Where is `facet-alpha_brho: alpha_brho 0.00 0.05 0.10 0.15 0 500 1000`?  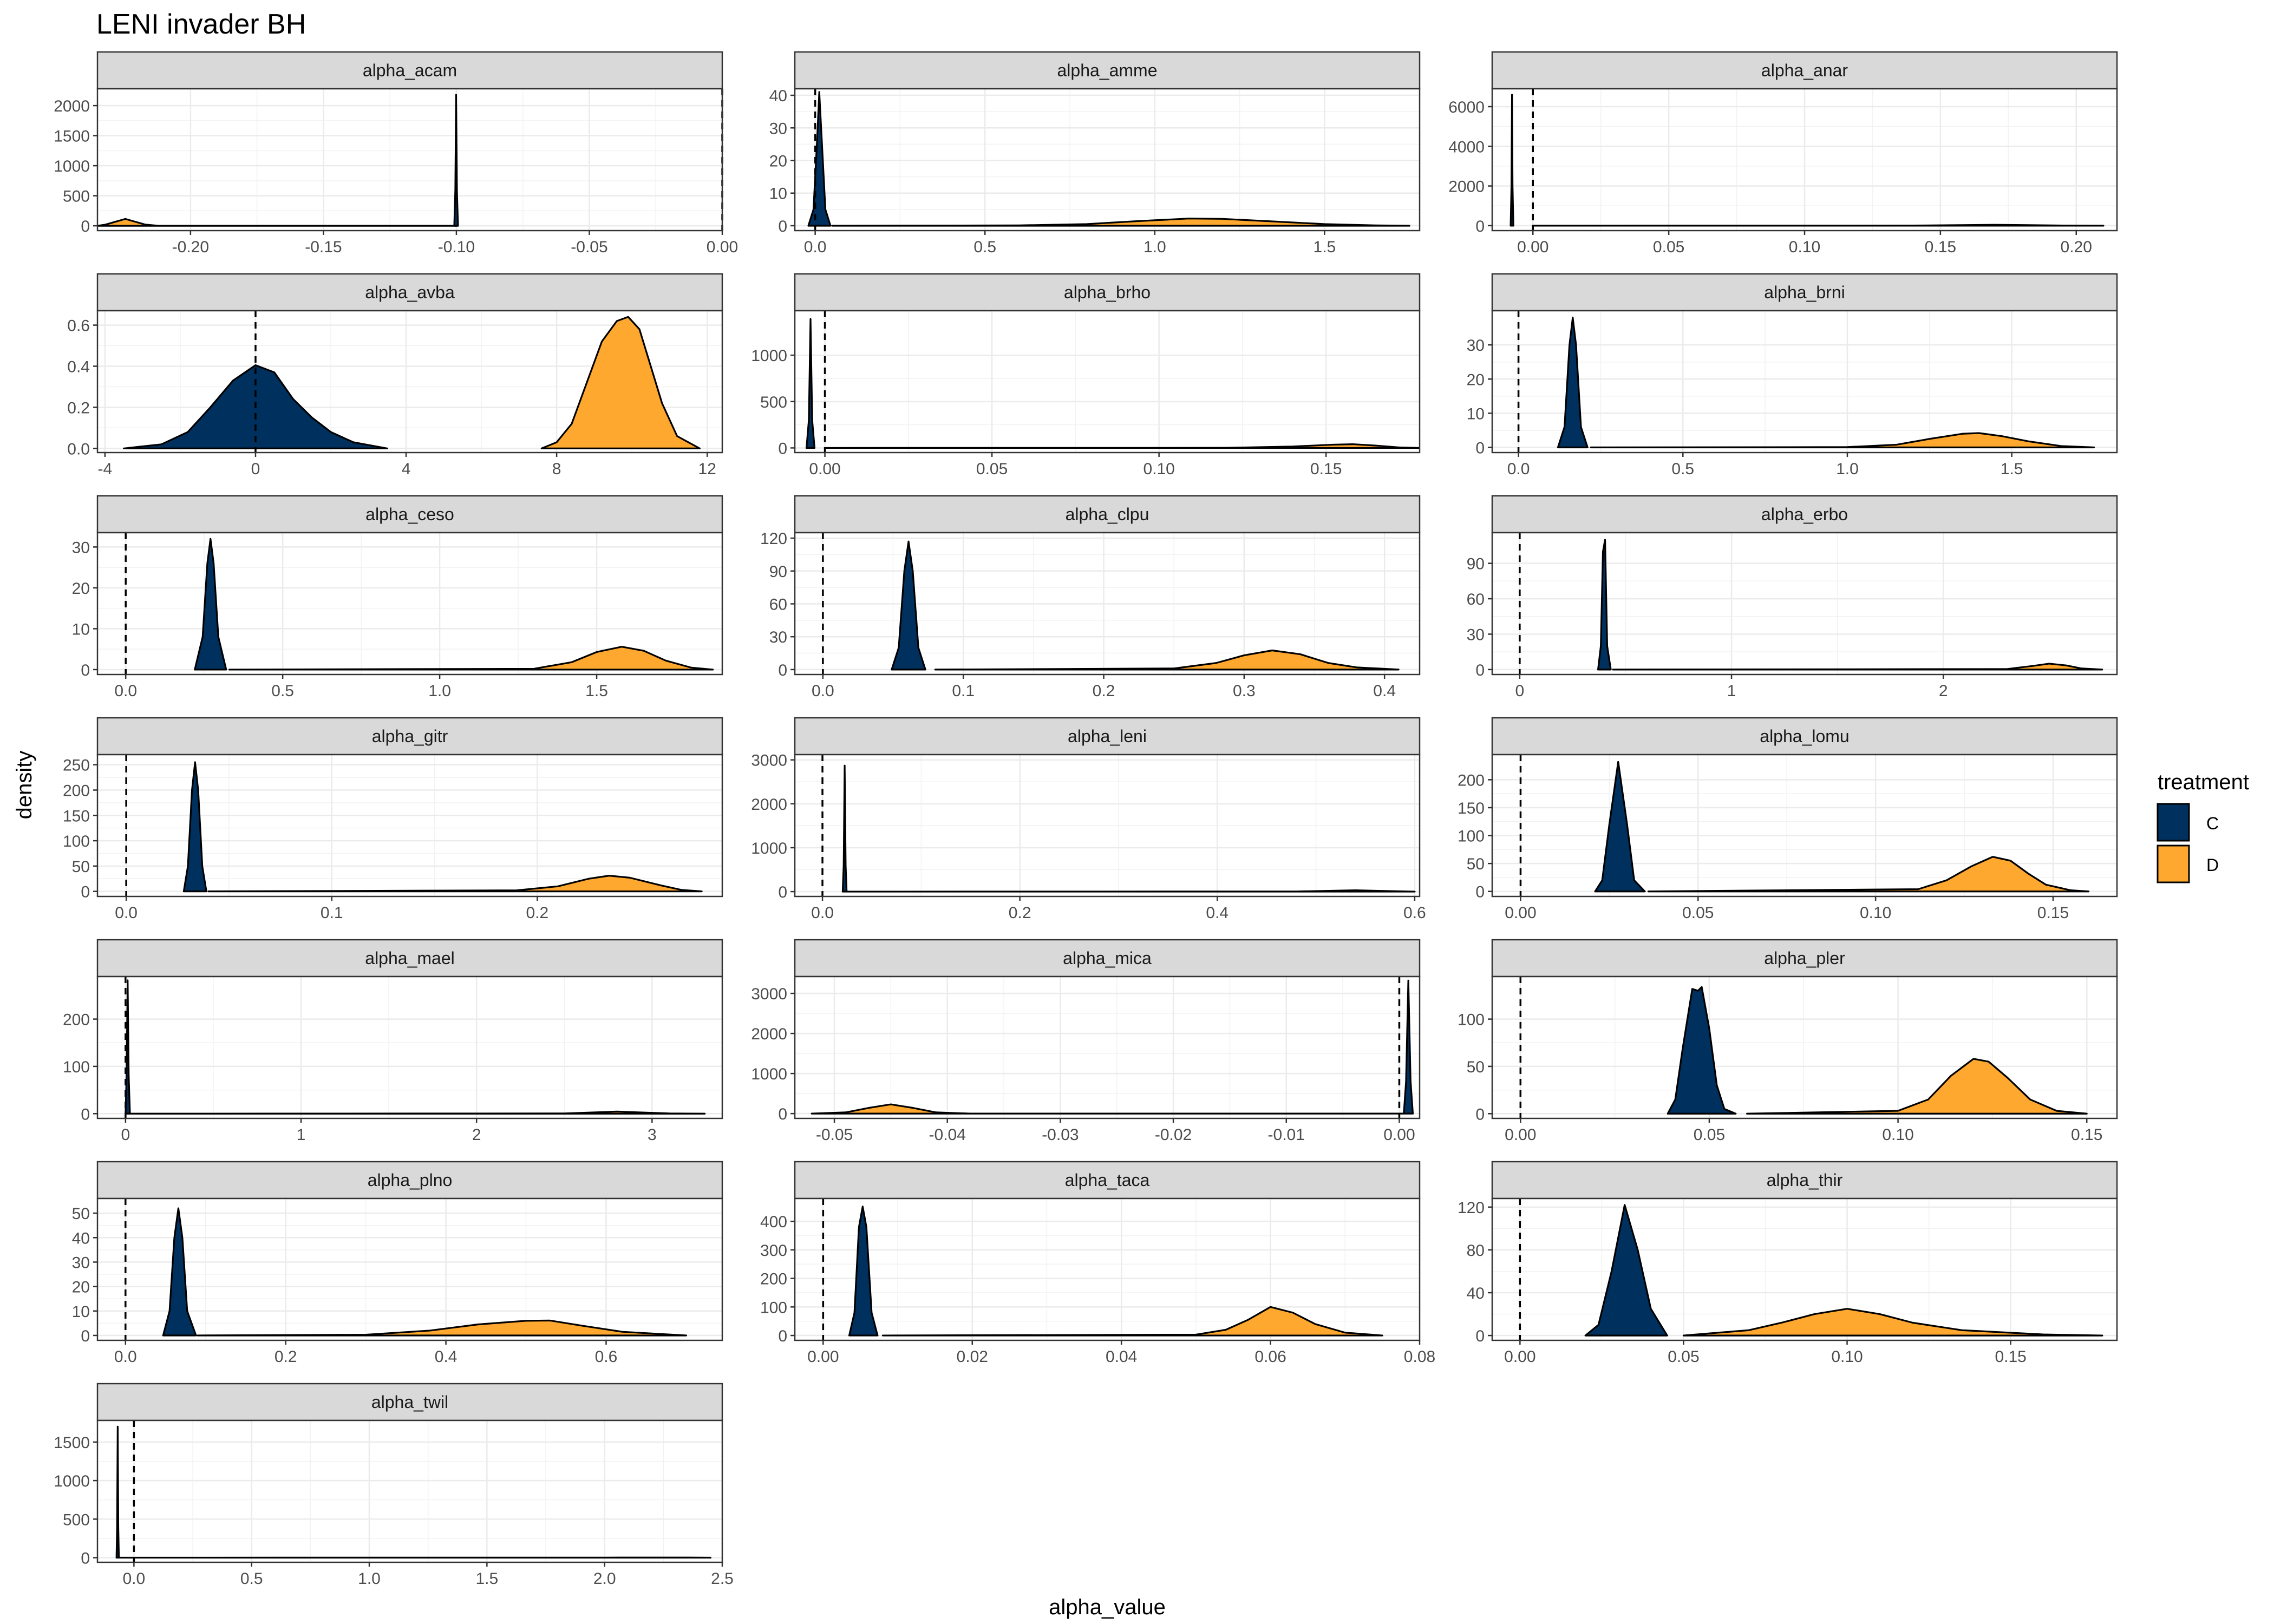 facet-alpha_brho: alpha_brho 0.00 0.05 0.10 0.15 0 500 1000 is located at coordinates (1086, 375).